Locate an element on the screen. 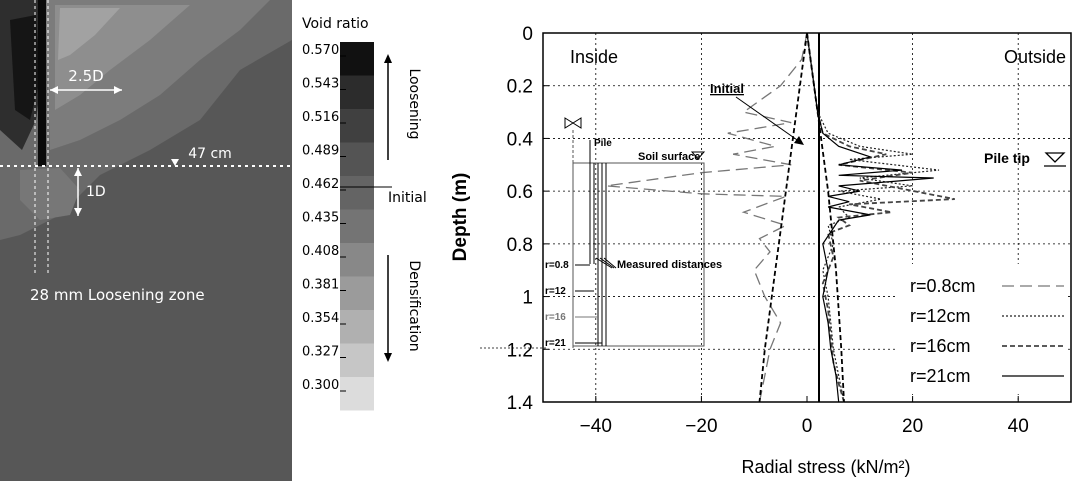 This screenshot has height=481, width=1083. loosening-label: Loosening is located at coordinates (414, 103).